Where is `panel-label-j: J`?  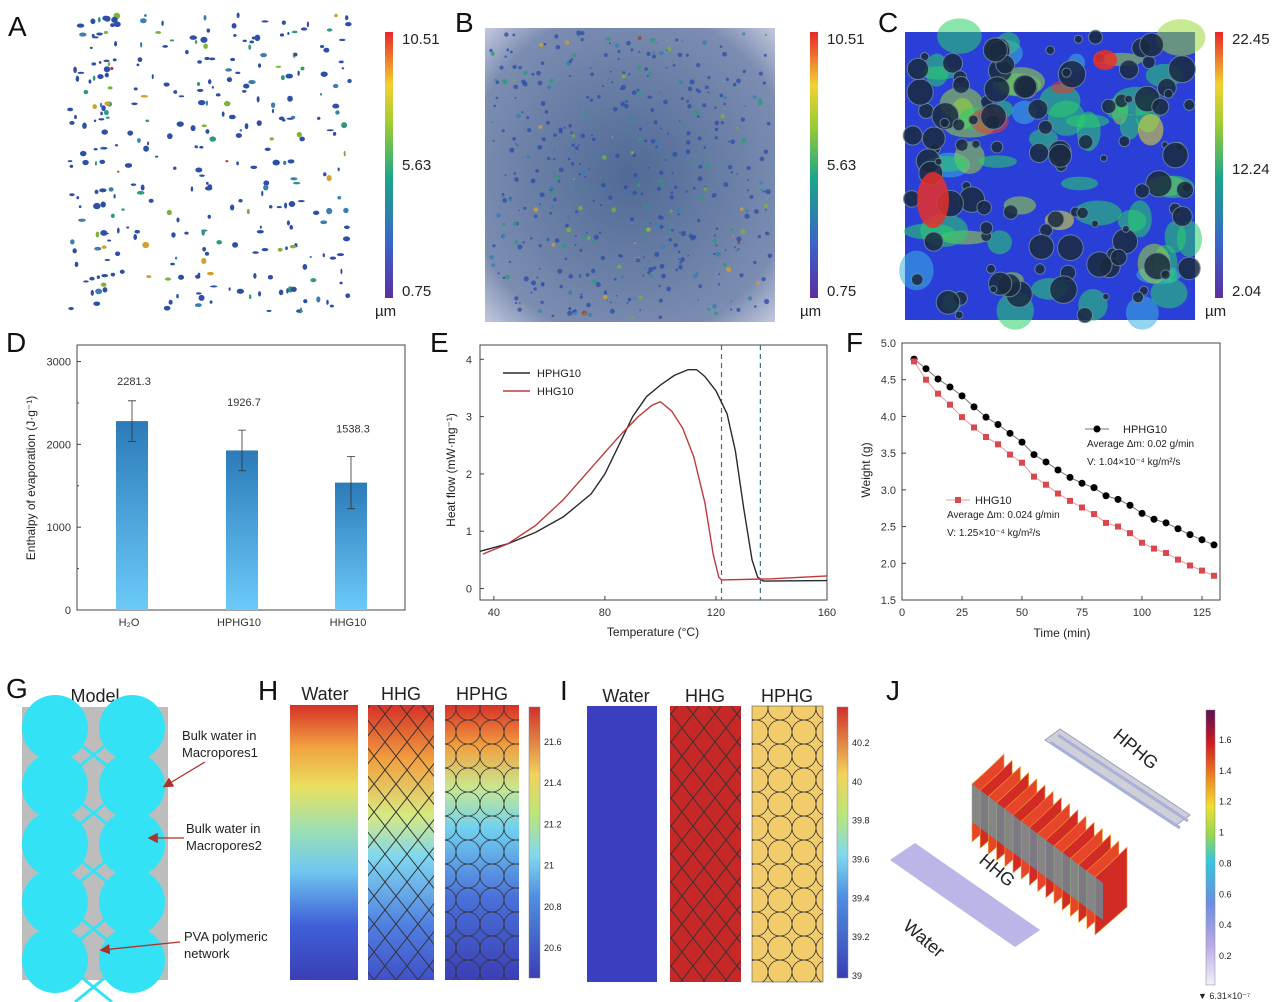
panel-label-j: J is located at coordinates (893, 690).